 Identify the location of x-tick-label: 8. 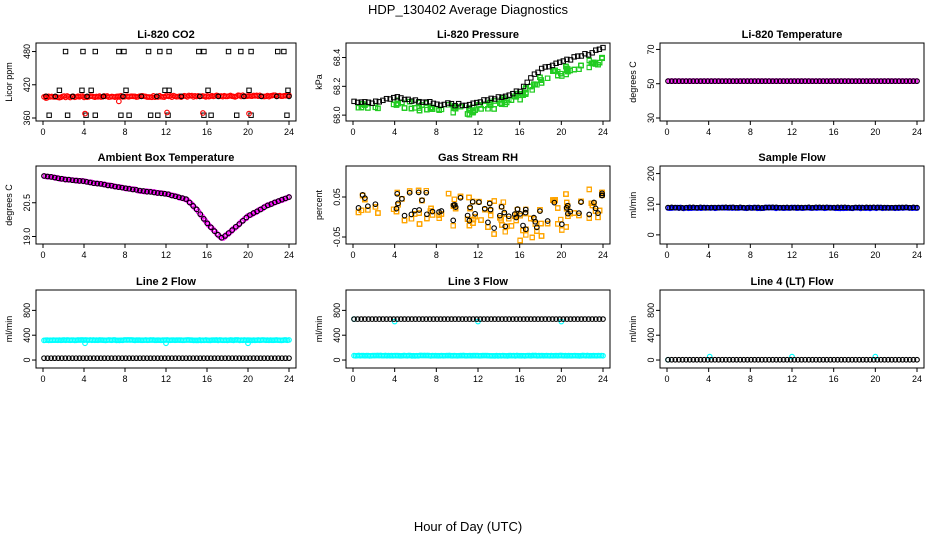
(750, 379).